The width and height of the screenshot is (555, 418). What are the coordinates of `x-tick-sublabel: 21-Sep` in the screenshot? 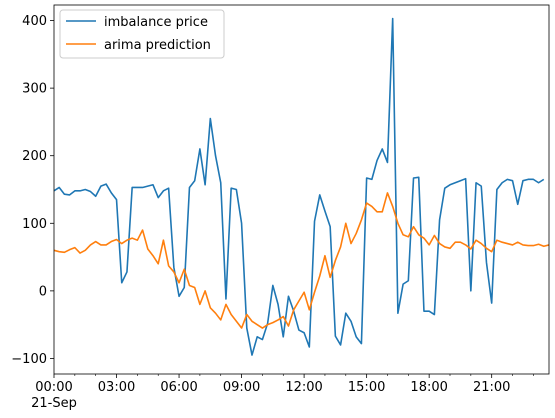 It's located at (54, 403).